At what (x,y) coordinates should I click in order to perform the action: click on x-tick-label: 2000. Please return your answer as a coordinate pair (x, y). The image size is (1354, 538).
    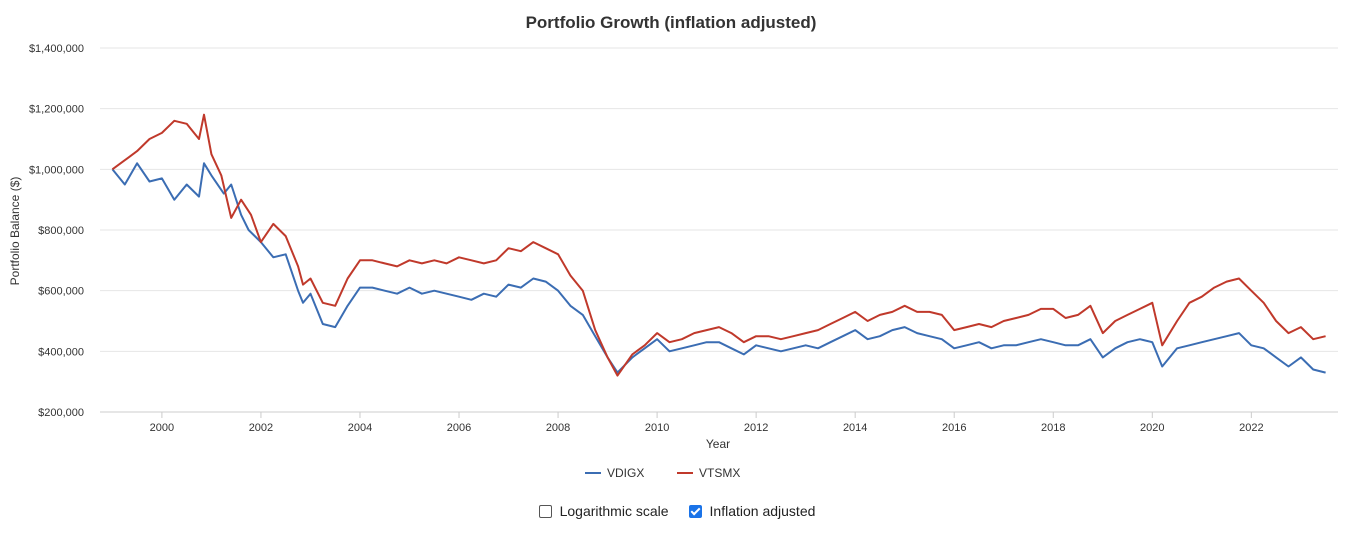
    Looking at the image, I should click on (162, 428).